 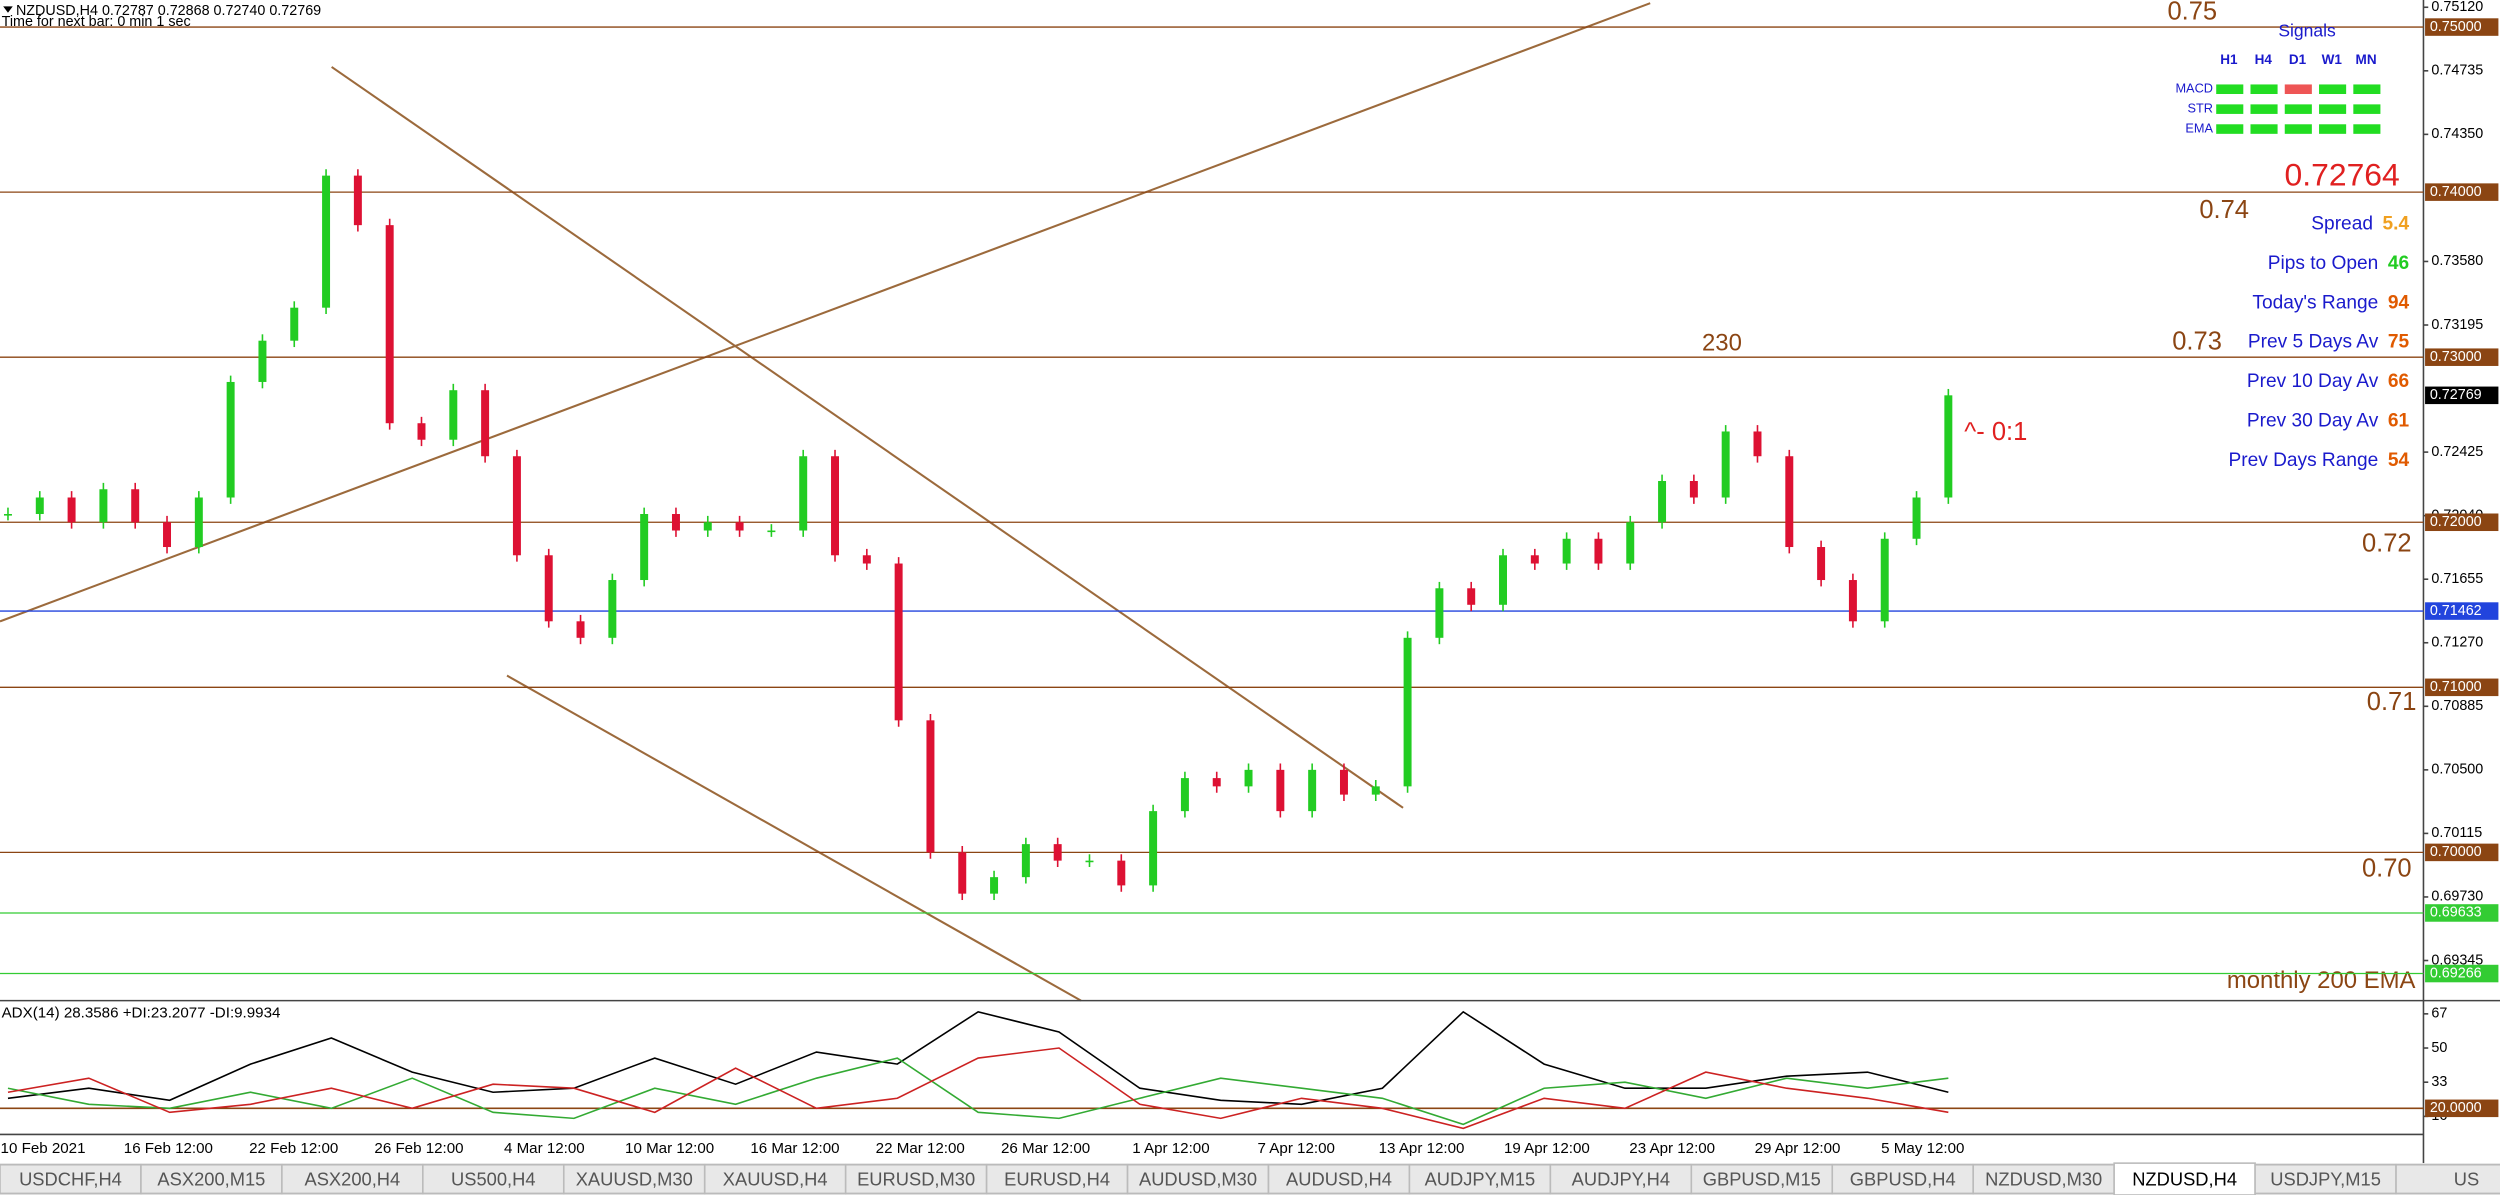 What do you see at coordinates (2197, 342) in the screenshot?
I see `level-tag: 0.73` at bounding box center [2197, 342].